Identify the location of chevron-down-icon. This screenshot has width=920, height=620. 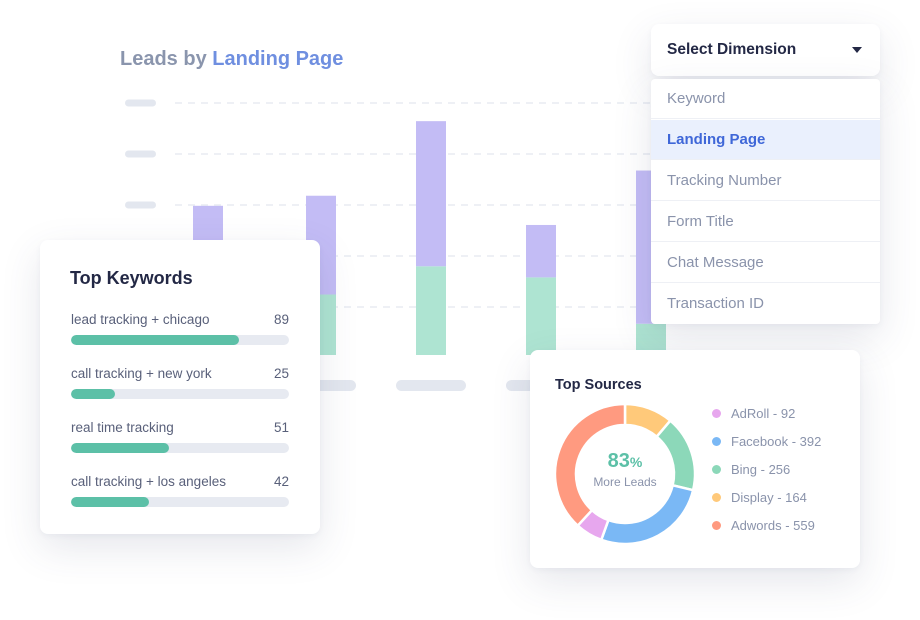
(857, 50).